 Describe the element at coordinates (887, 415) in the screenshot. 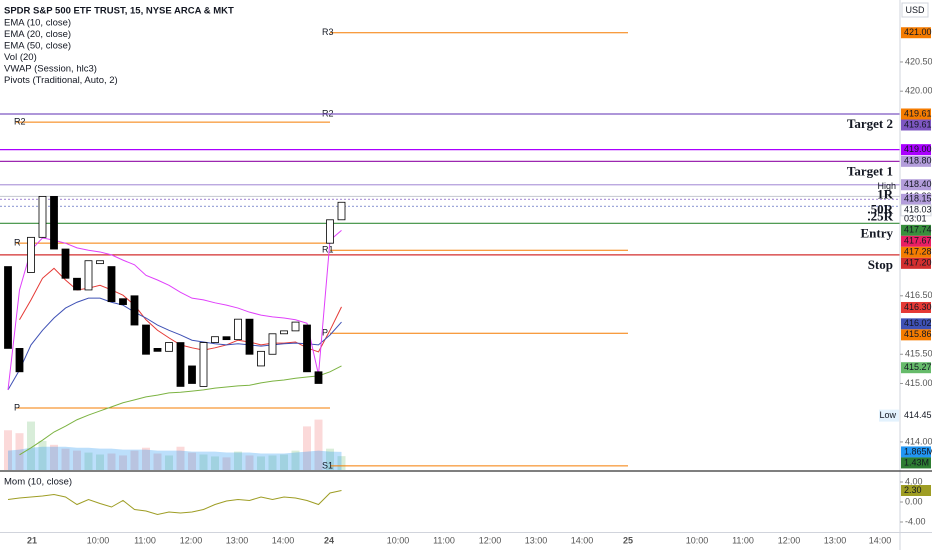

I see `low-label: Low` at that location.